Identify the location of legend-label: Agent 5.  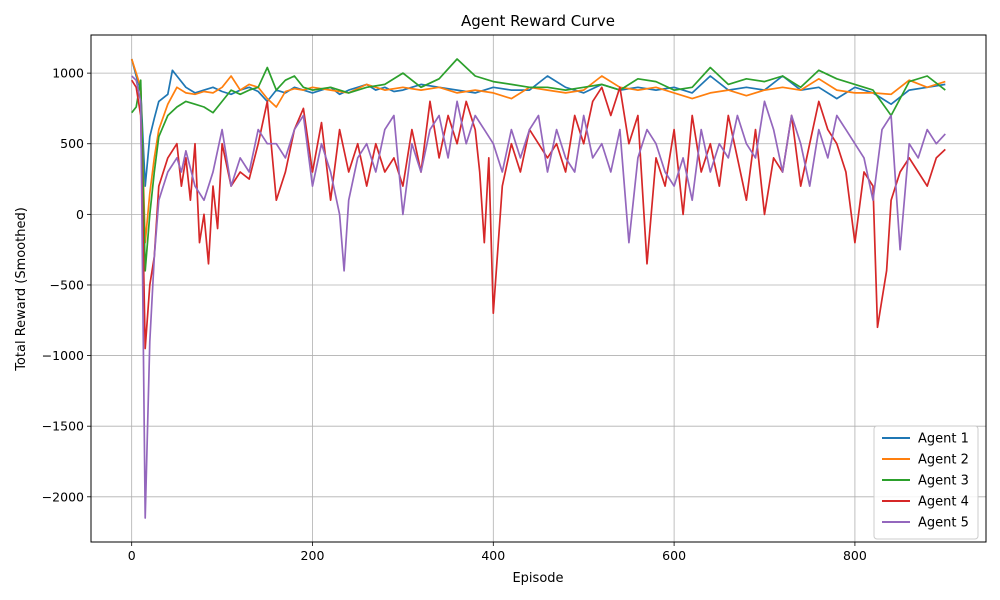
(943, 523).